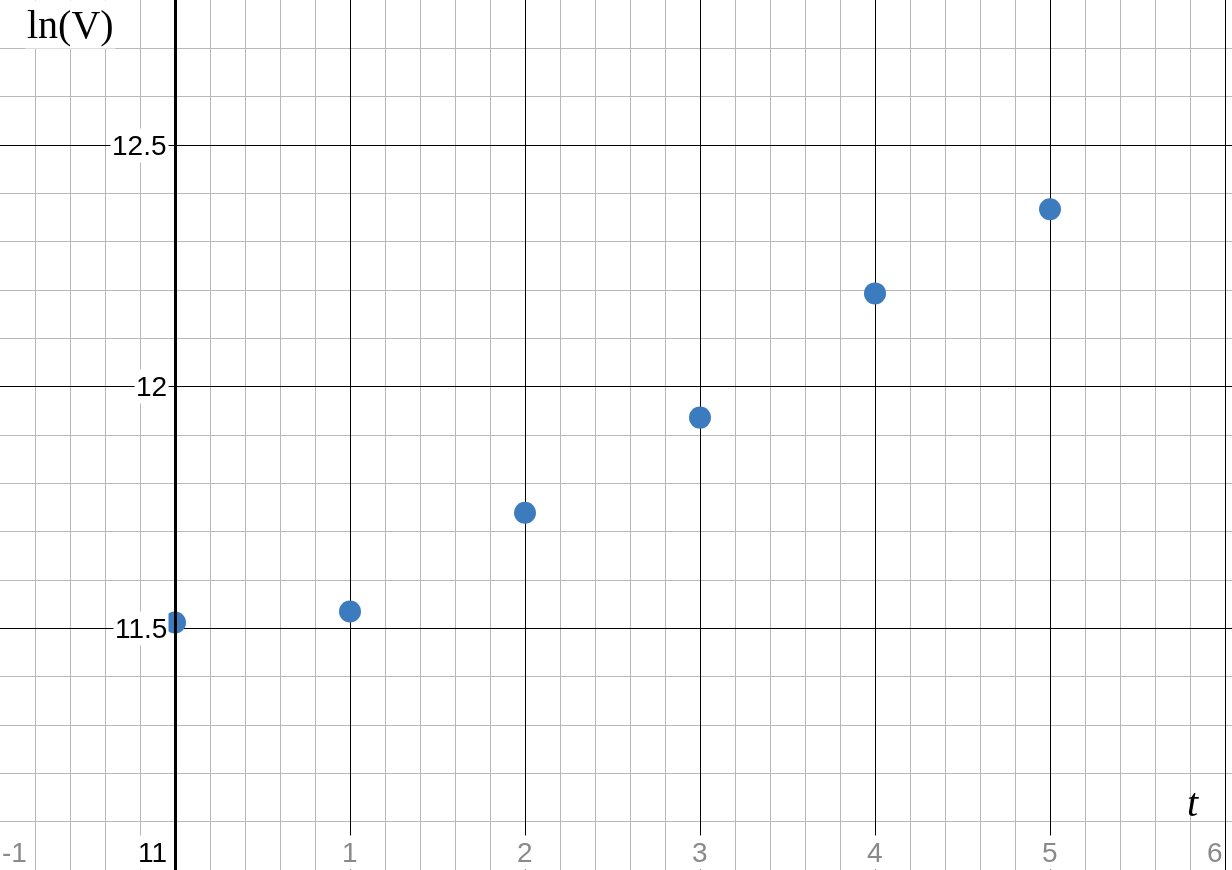  I want to click on x-tick-label: 3, so click(700, 852).